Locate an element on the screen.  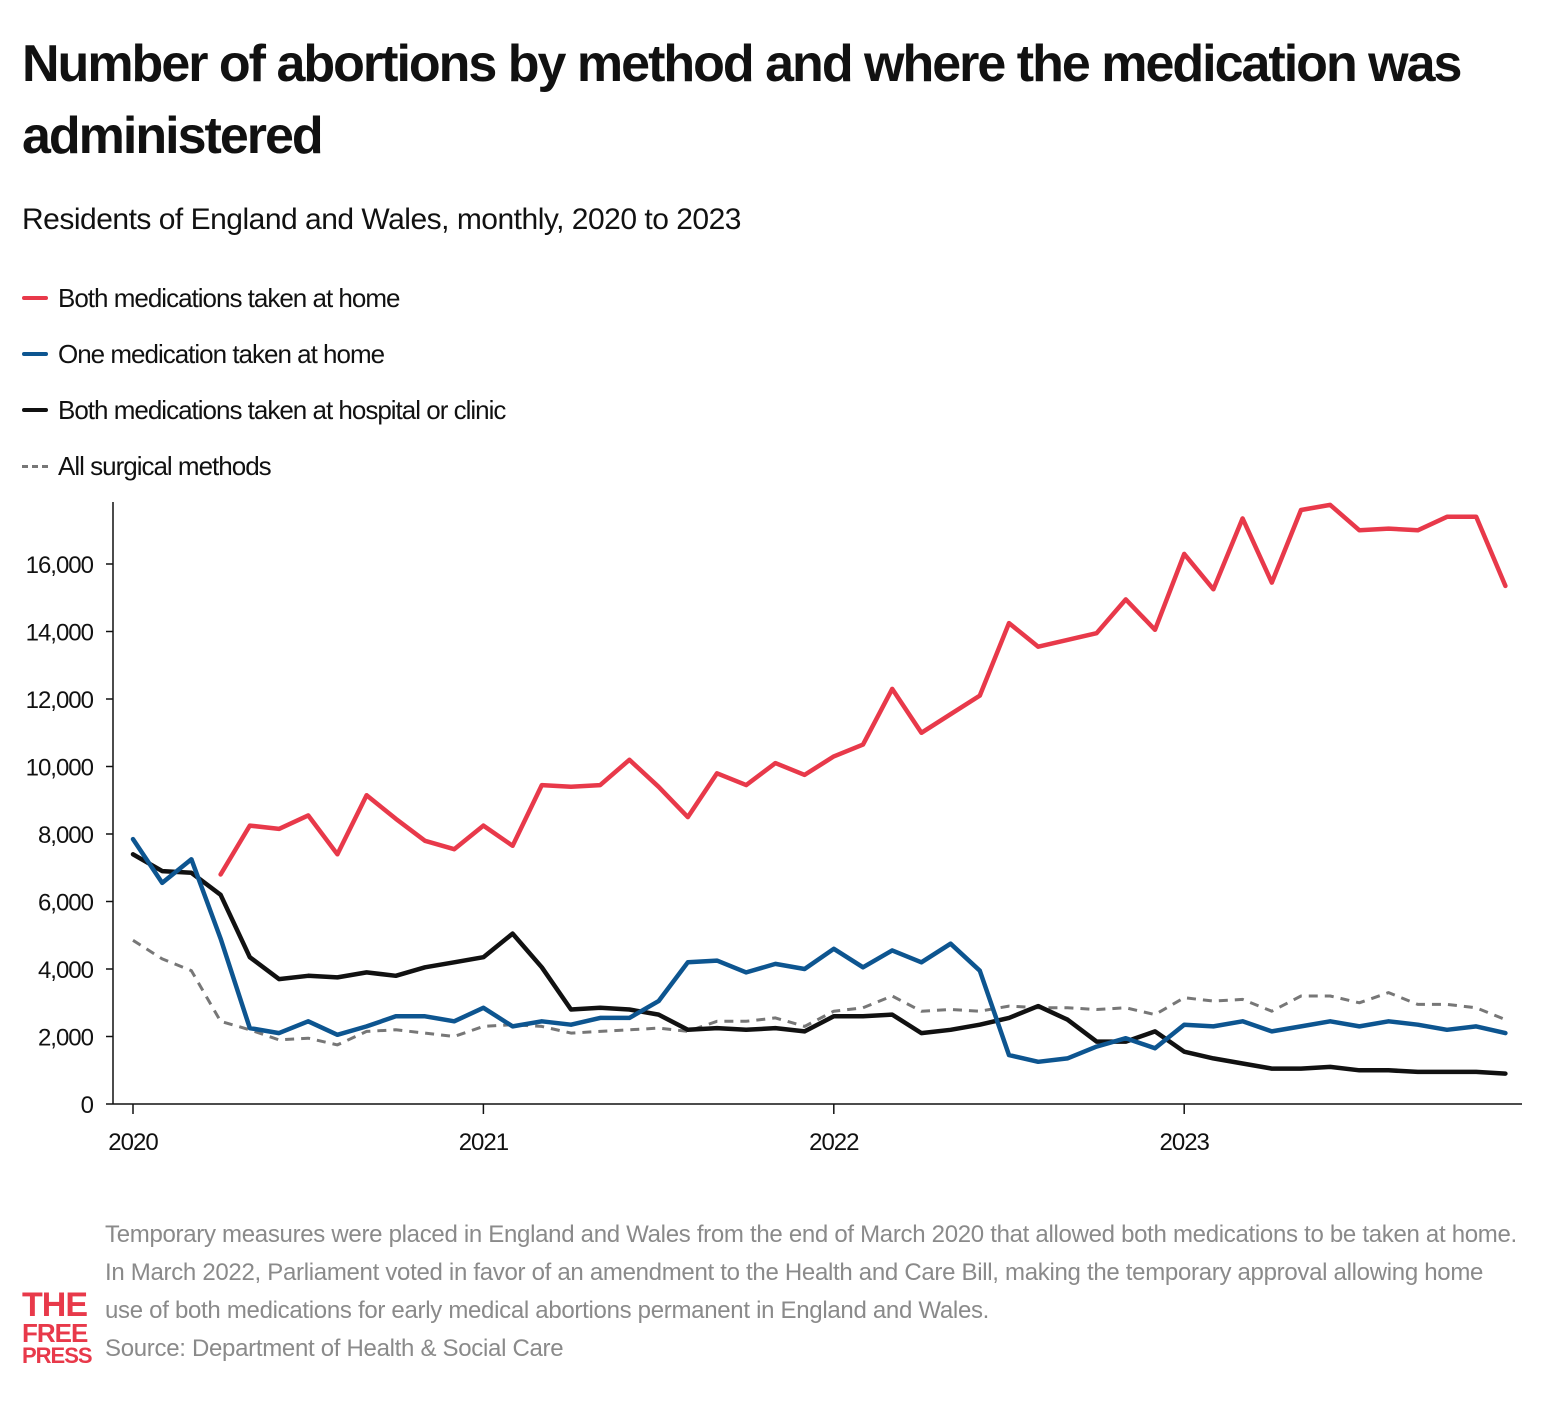
logo-line-the: THE is located at coordinates (55, 1305).